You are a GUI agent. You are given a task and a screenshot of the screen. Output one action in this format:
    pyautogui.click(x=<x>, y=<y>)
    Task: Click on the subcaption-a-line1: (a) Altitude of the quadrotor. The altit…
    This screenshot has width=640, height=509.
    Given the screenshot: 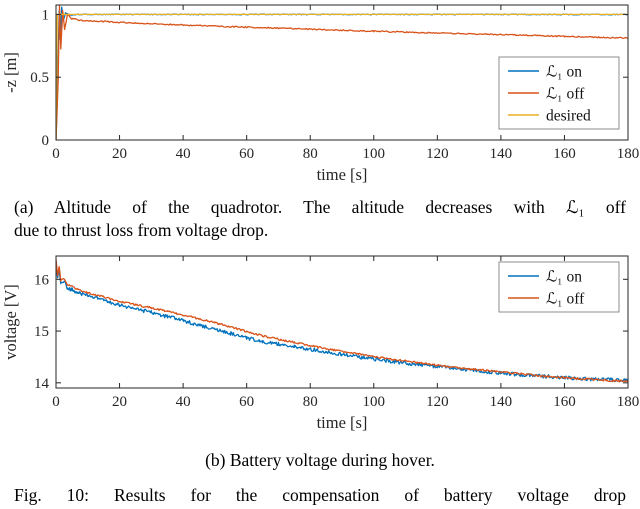 What is the action you would take?
    pyautogui.click(x=320, y=207)
    